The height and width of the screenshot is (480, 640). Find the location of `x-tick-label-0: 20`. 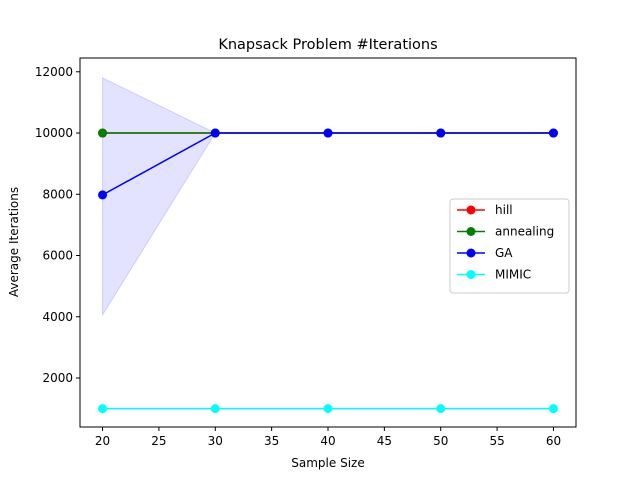

x-tick-label-0: 20 is located at coordinates (102, 441).